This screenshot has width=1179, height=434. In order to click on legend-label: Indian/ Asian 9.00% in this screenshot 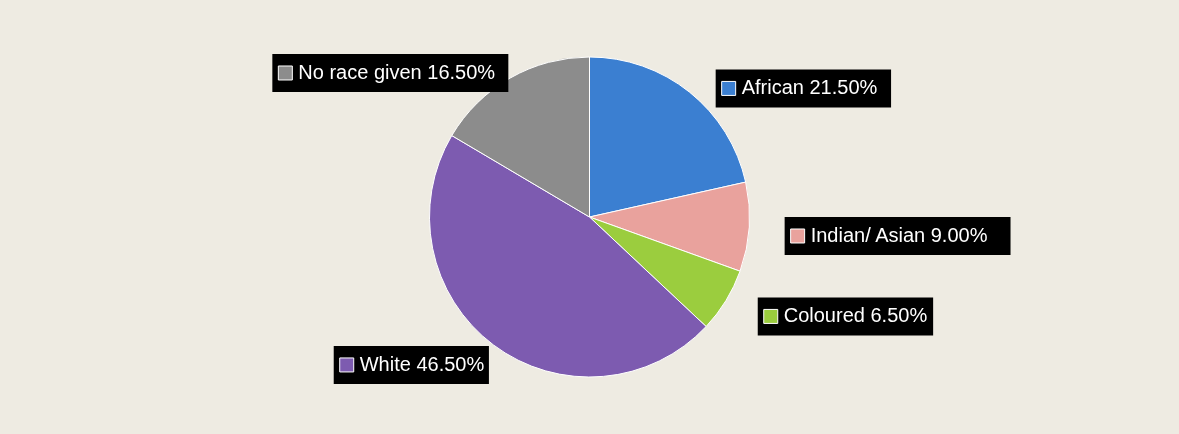, I will do `click(899, 234)`.